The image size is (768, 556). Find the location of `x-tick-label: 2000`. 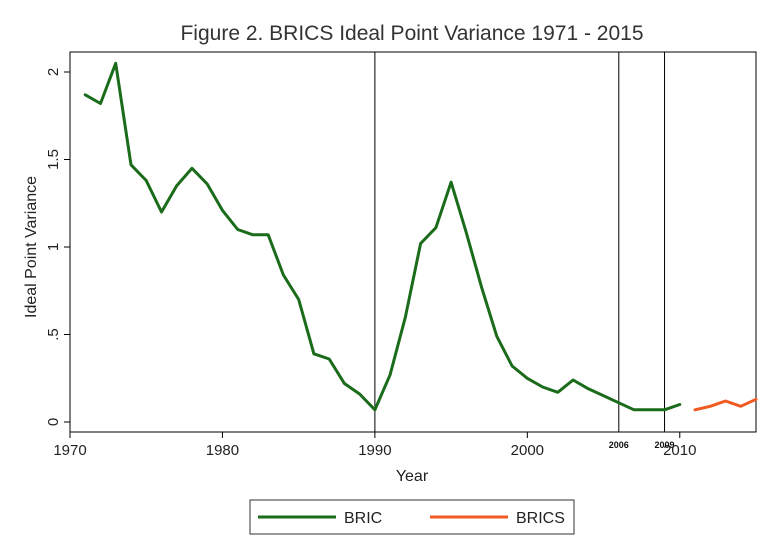

x-tick-label: 2000 is located at coordinates (527, 450).